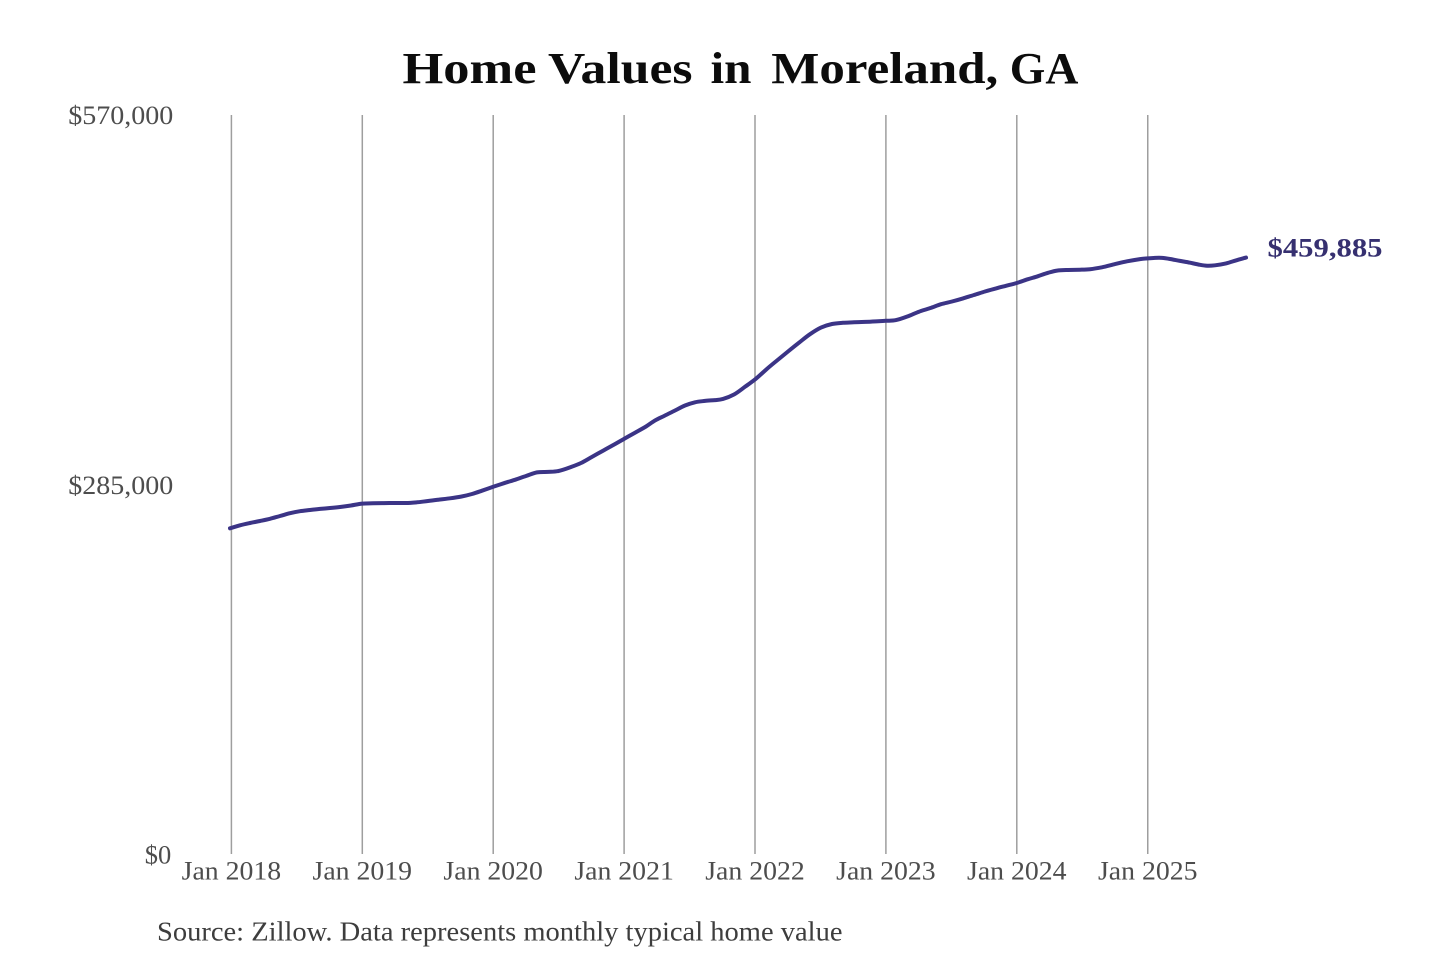  Describe the element at coordinates (1017, 870) in the screenshot. I see `svg-text: Jan 2024` at that location.